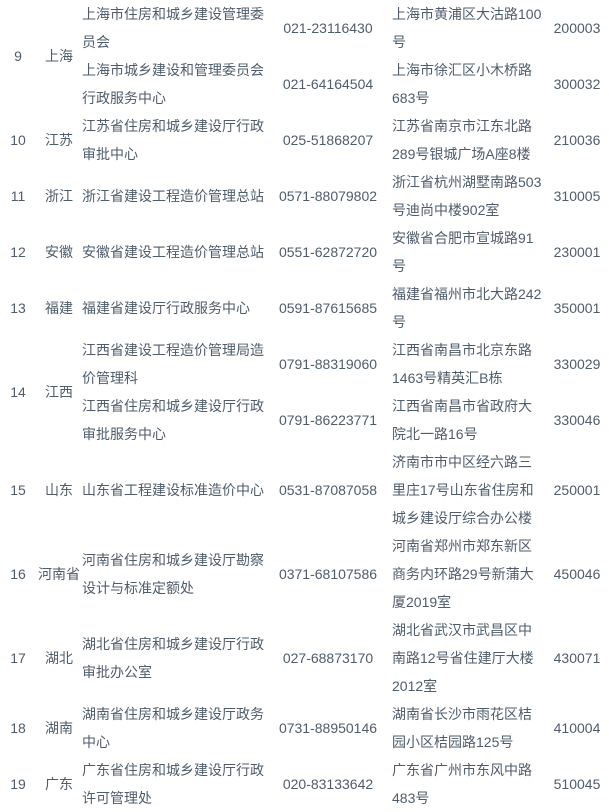 Image resolution: width=609 pixels, height=812 pixels. What do you see at coordinates (59, 140) in the screenshot?
I see `province-cell: 江苏` at bounding box center [59, 140].